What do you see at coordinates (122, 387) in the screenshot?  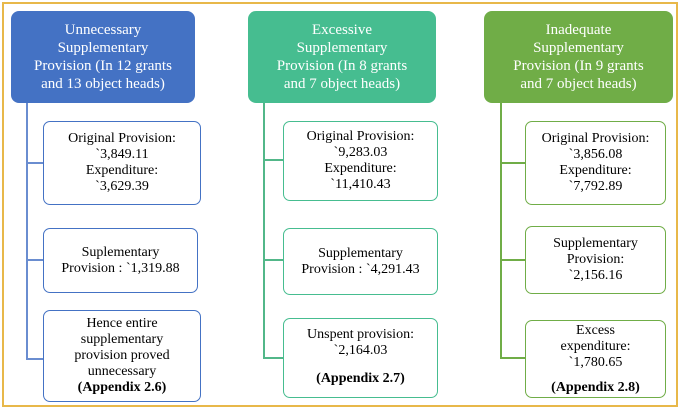 I see `appendix-reference: (Appendix 2.6)` at bounding box center [122, 387].